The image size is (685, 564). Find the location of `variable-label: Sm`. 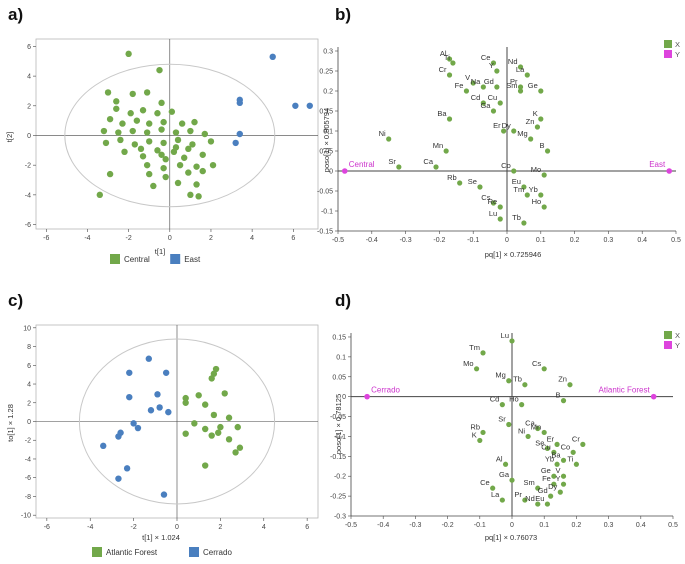

variable-label: Sm is located at coordinates (529, 482).